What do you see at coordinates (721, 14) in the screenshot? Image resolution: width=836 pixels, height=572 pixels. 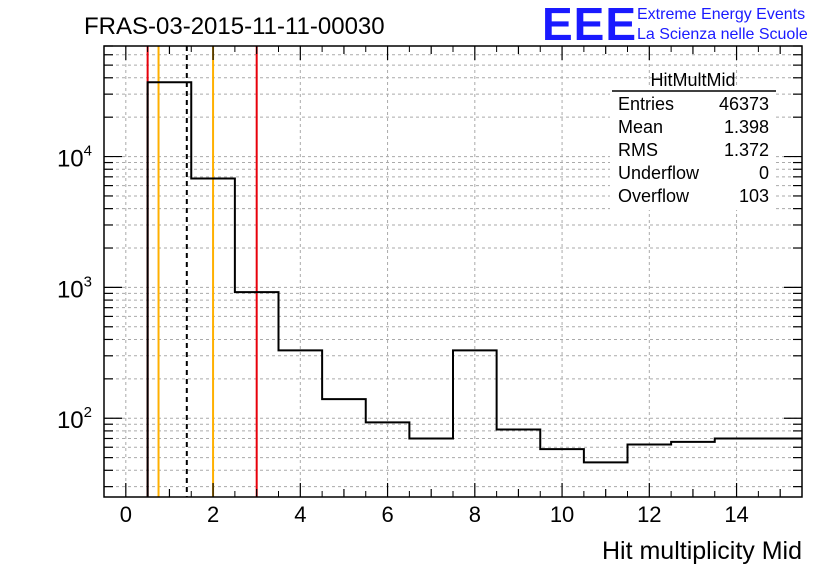 I see `eee-logo-line1: Extreme Energy Events` at bounding box center [721, 14].